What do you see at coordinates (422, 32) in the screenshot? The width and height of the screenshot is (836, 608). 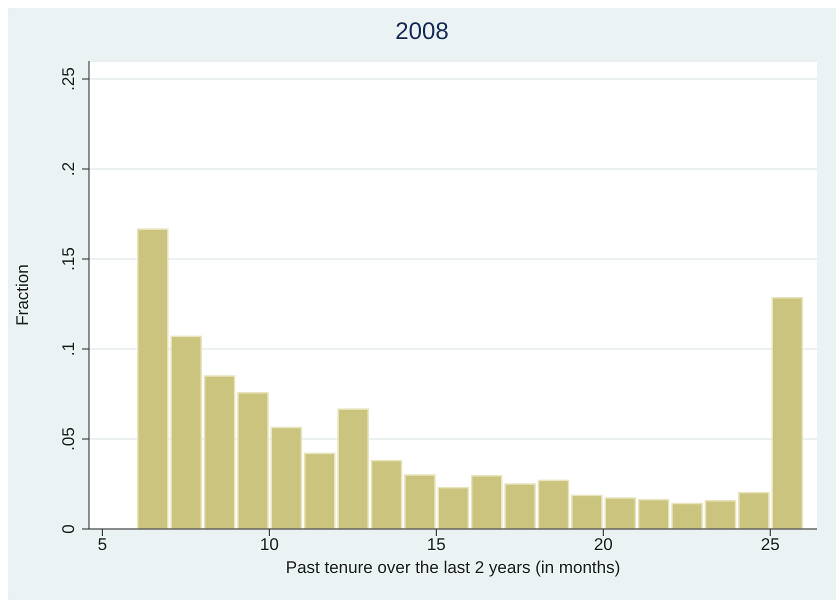 I see `chart-title: 2008` at bounding box center [422, 32].